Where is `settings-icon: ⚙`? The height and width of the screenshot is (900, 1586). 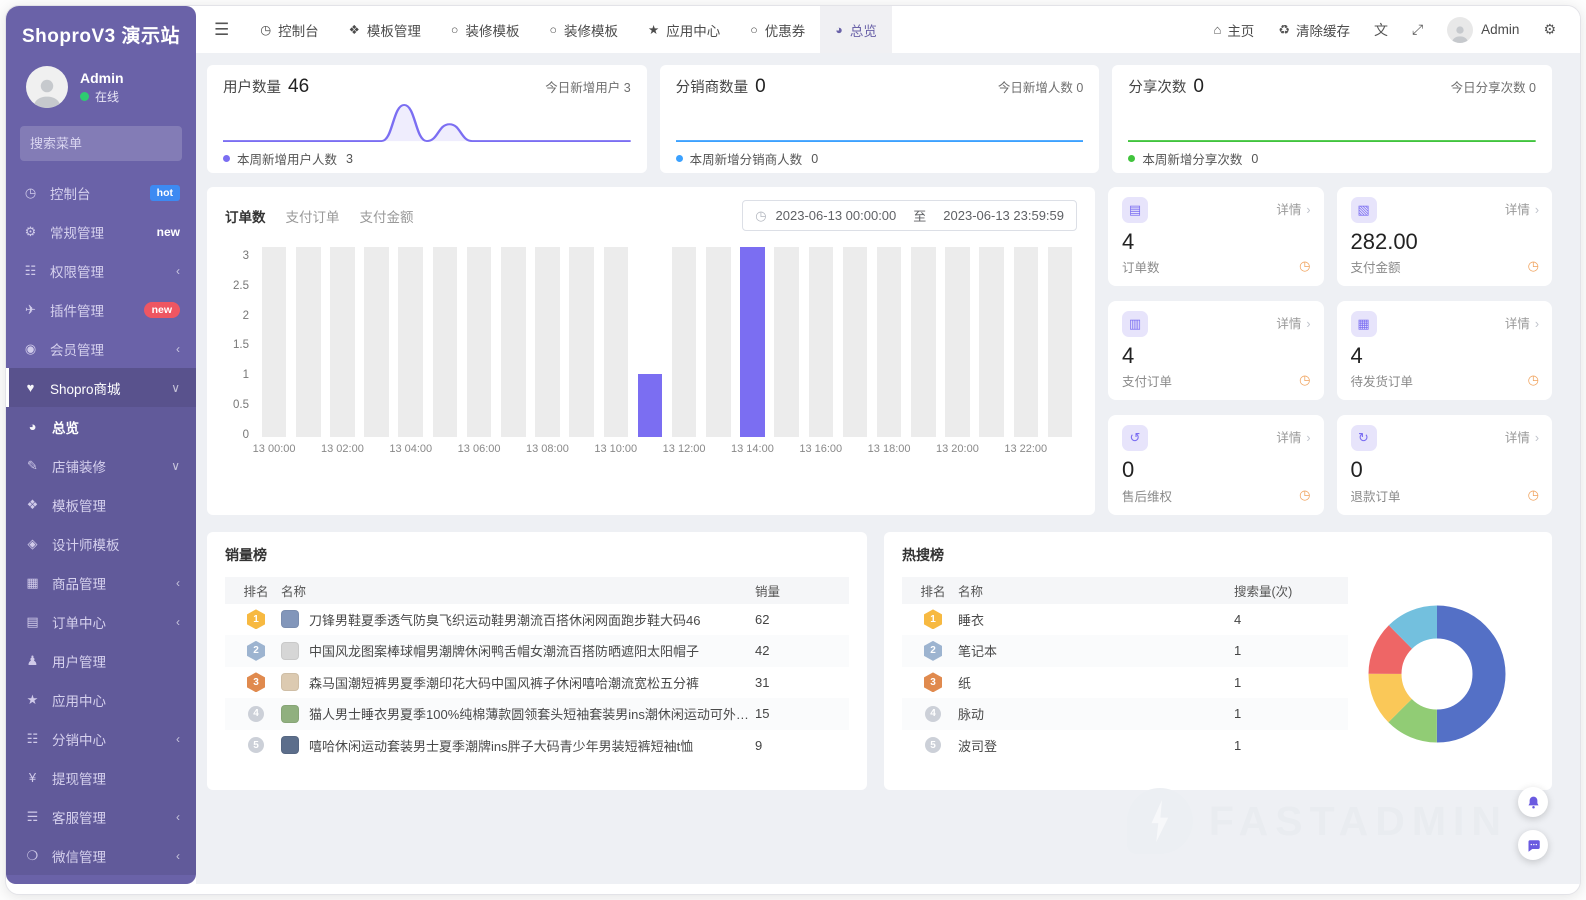
settings-icon: ⚙ is located at coordinates (1549, 29).